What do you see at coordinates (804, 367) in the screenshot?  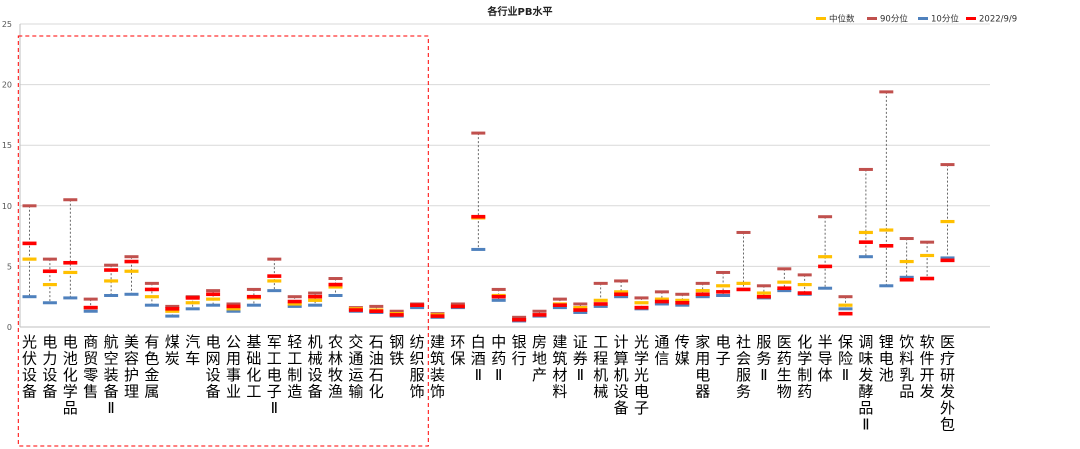 I see `category-label: 化学制药` at bounding box center [804, 367].